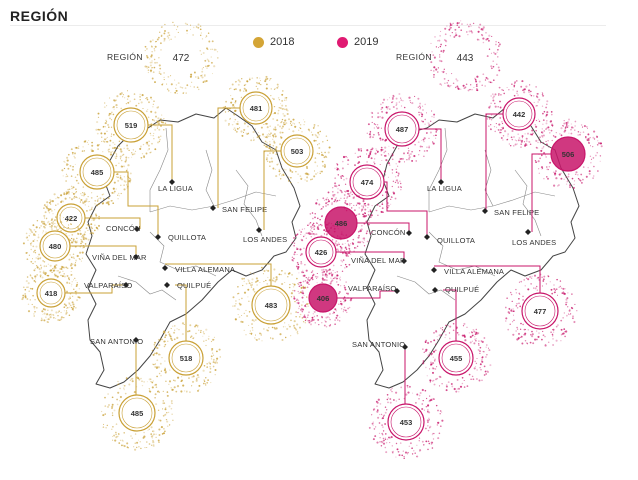 Image resolution: width=638 pixels, height=480 pixels. Describe the element at coordinates (366, 42) in the screenshot. I see `legend-label-2019: 2019` at that location.